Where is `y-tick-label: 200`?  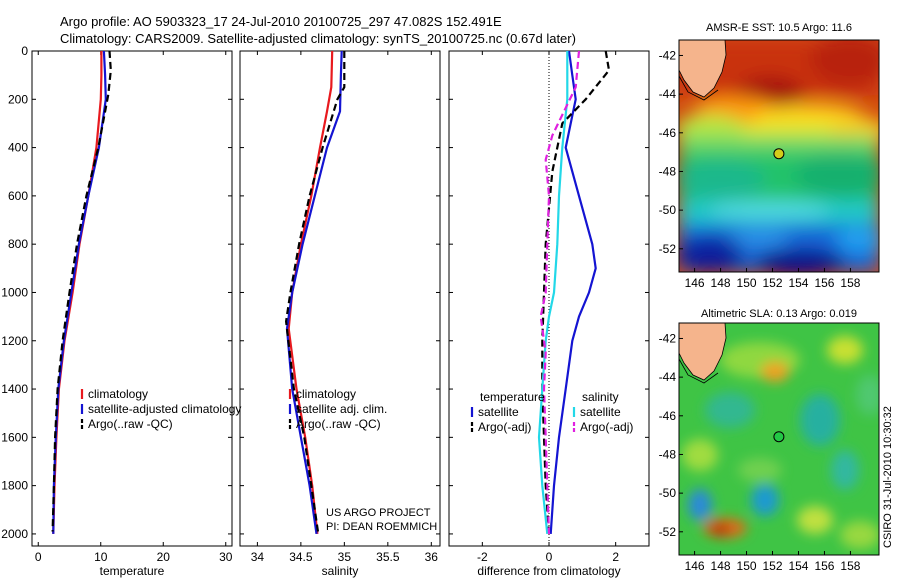 y-tick-label: 200 is located at coordinates (18, 99).